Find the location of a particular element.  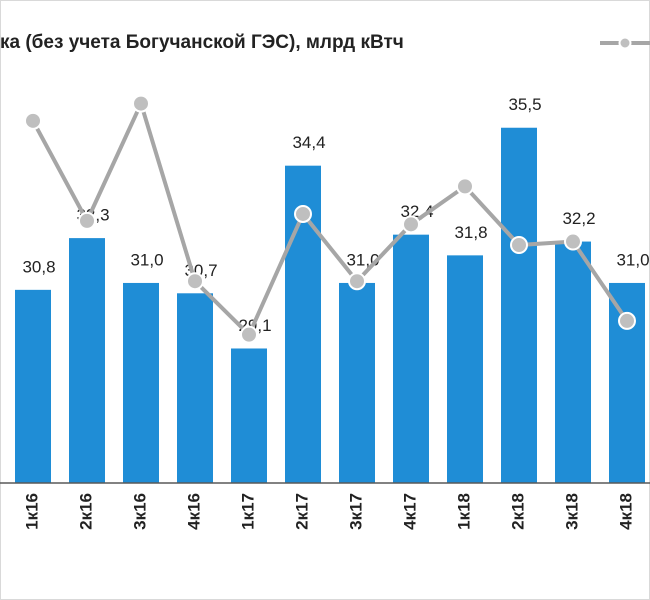

x-tick-label: 1к18 is located at coordinates (463, 511).